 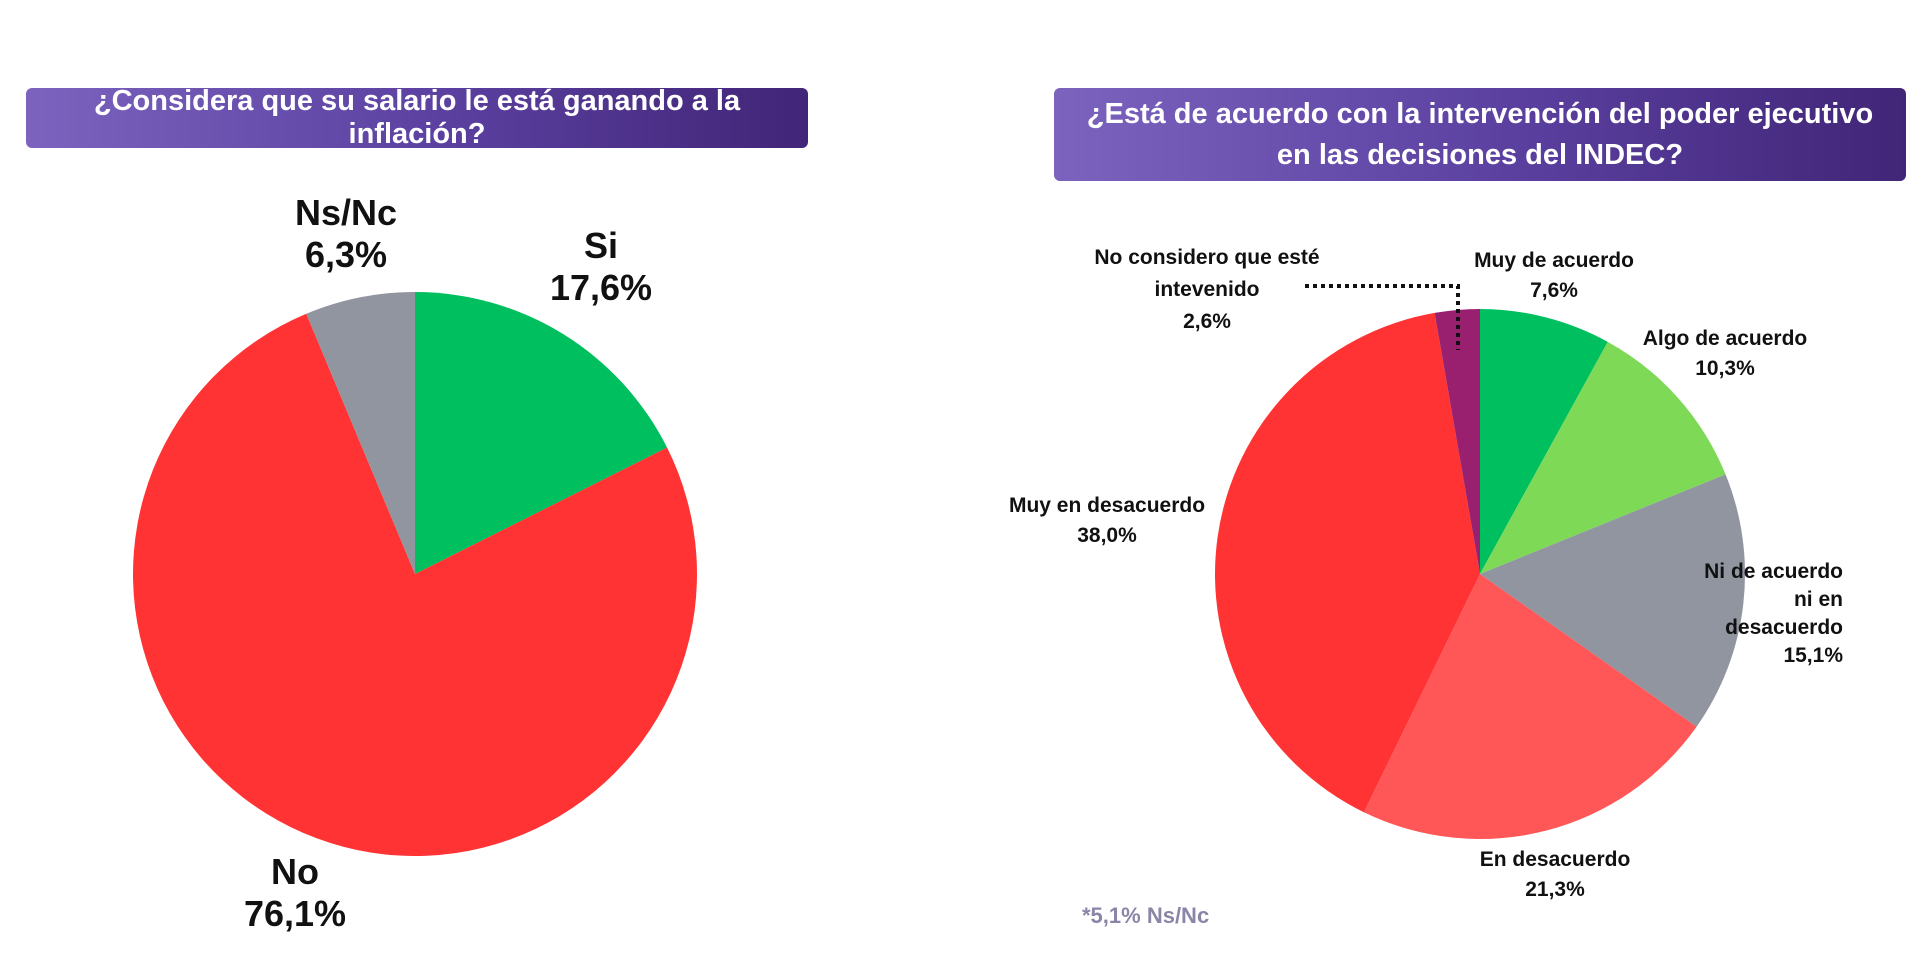 I want to click on pie-slice-si, so click(x=541, y=433).